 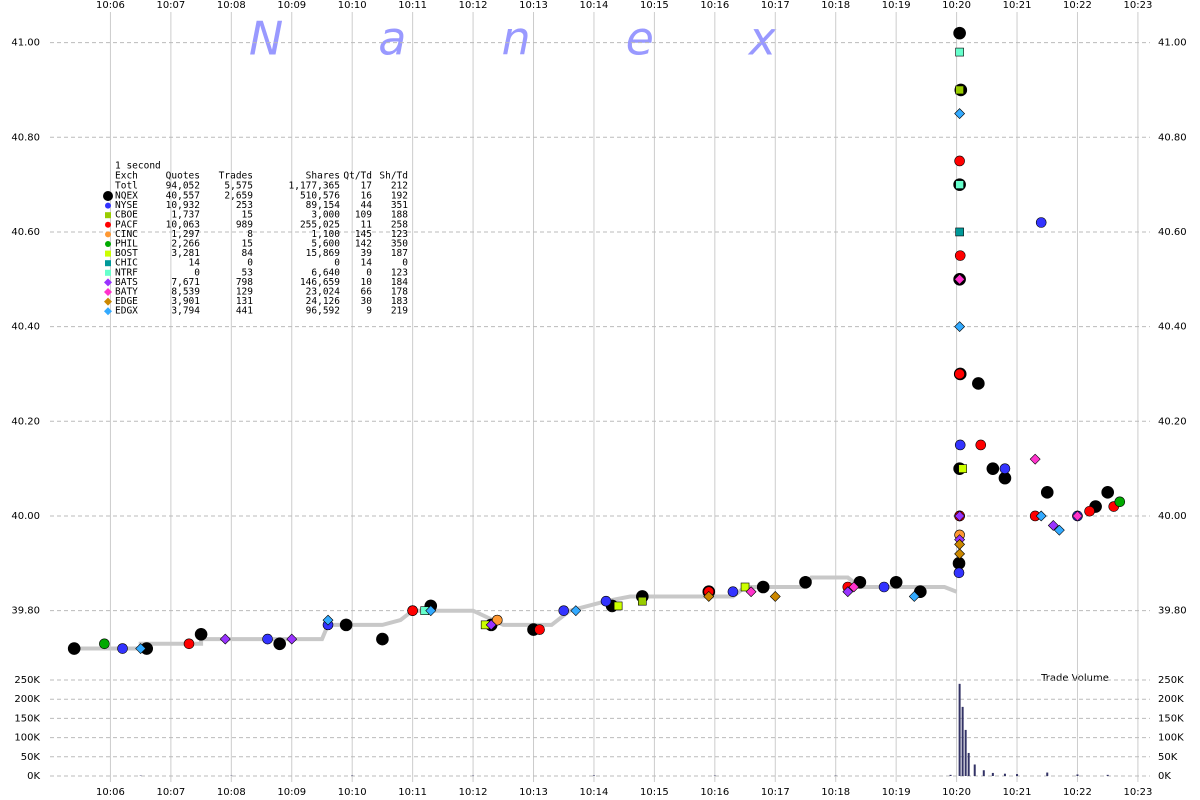 What do you see at coordinates (170, 5) in the screenshot?
I see `x-tick-label: 10:07` at bounding box center [170, 5].